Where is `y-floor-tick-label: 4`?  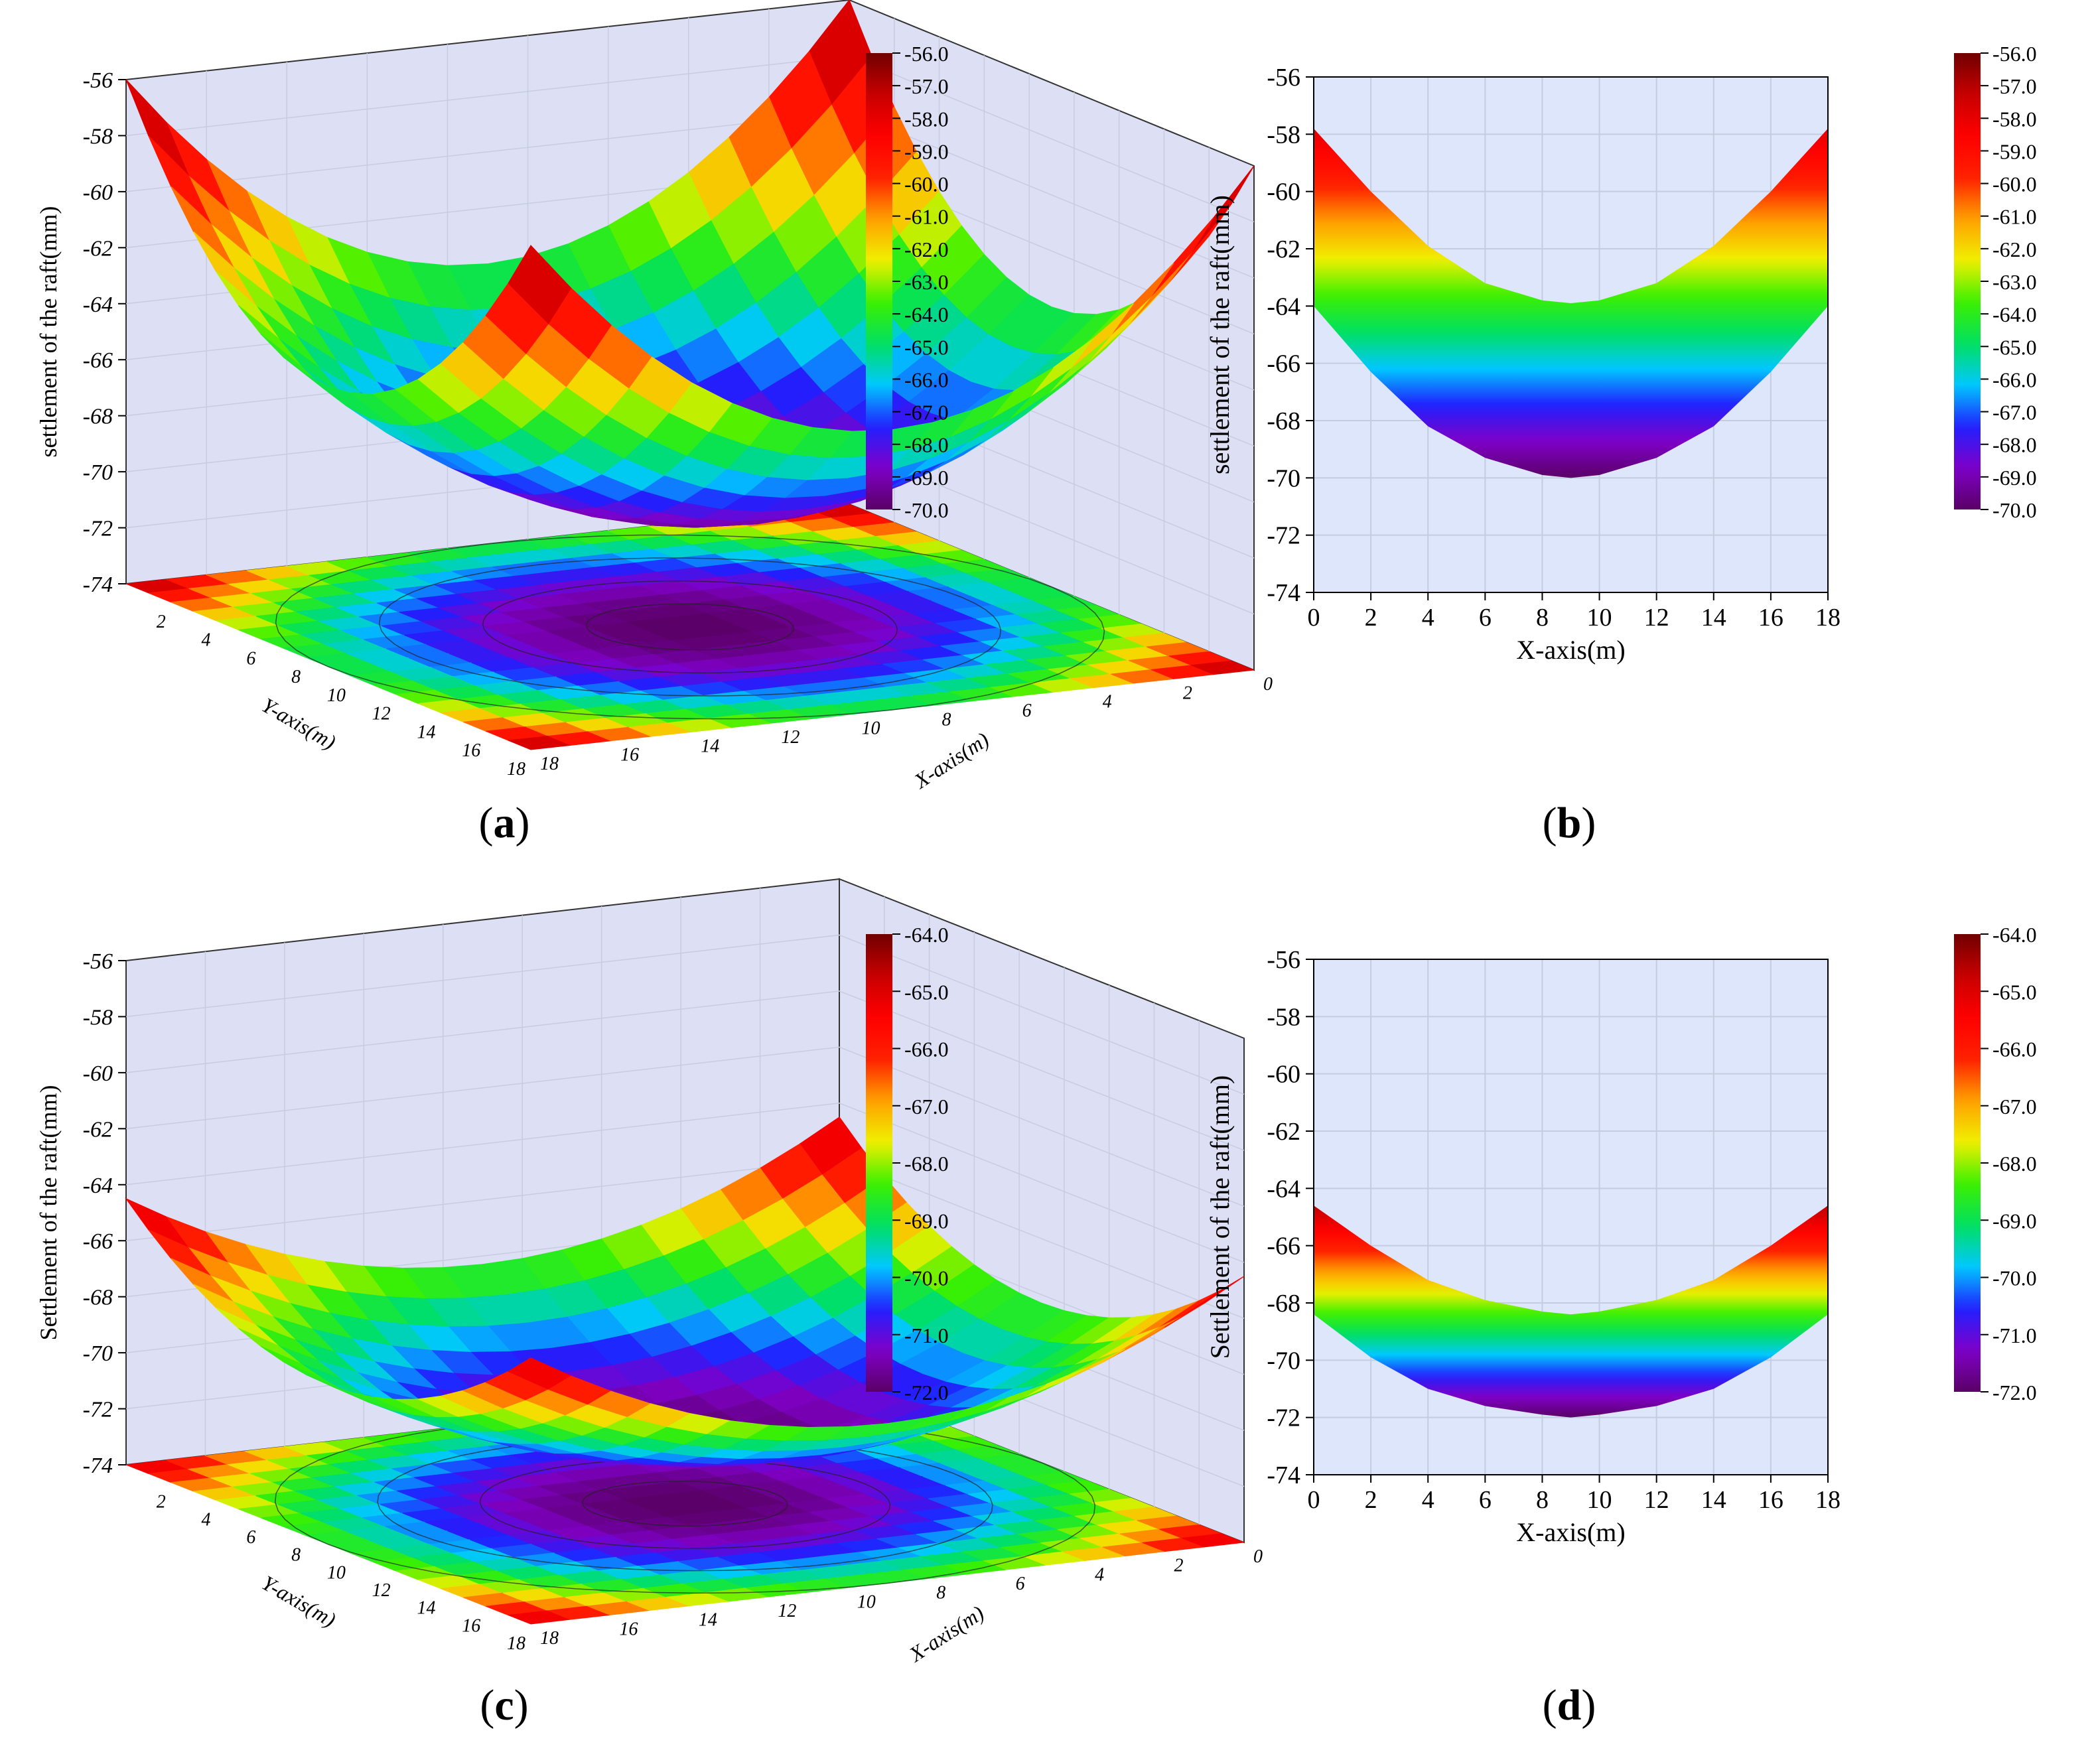
y-floor-tick-label: 4 is located at coordinates (207, 1520).